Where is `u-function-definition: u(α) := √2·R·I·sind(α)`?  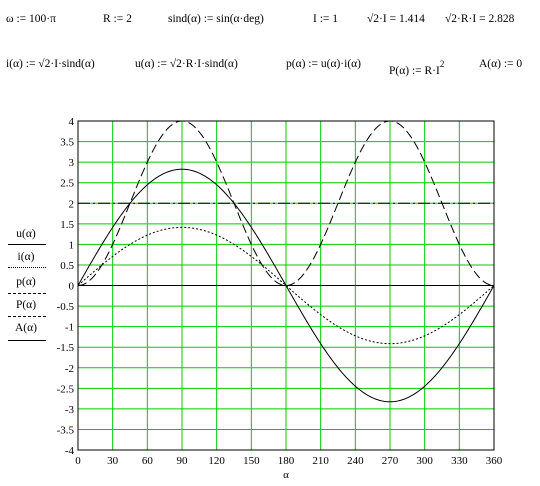 u-function-definition: u(α) := √2·R·I·sind(α) is located at coordinates (186, 64).